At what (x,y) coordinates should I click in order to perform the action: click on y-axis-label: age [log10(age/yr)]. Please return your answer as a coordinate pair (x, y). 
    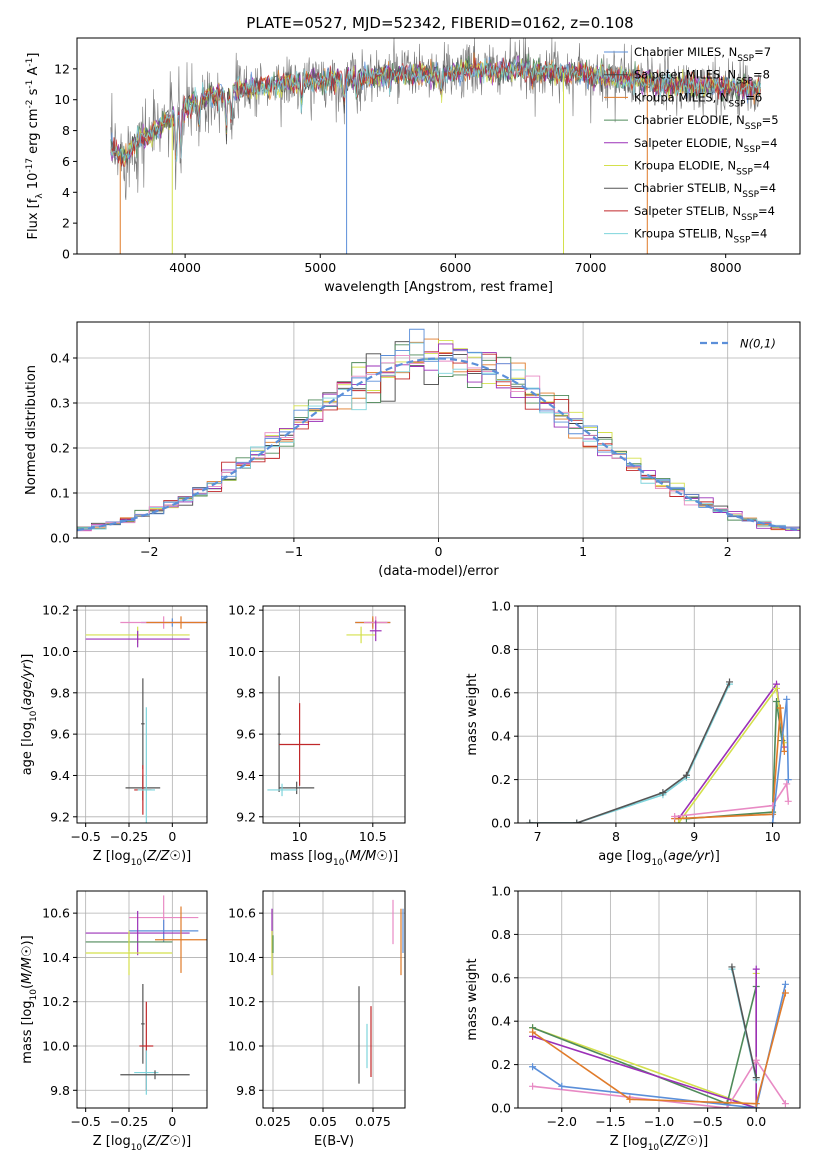
    Looking at the image, I should click on (29, 715).